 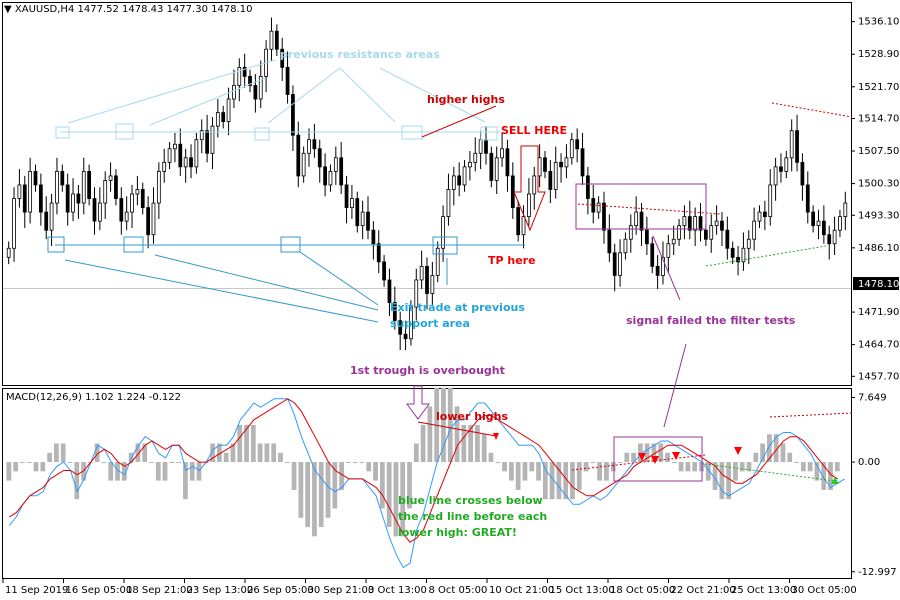 What do you see at coordinates (133, 244) in the screenshot?
I see `support-box` at bounding box center [133, 244].